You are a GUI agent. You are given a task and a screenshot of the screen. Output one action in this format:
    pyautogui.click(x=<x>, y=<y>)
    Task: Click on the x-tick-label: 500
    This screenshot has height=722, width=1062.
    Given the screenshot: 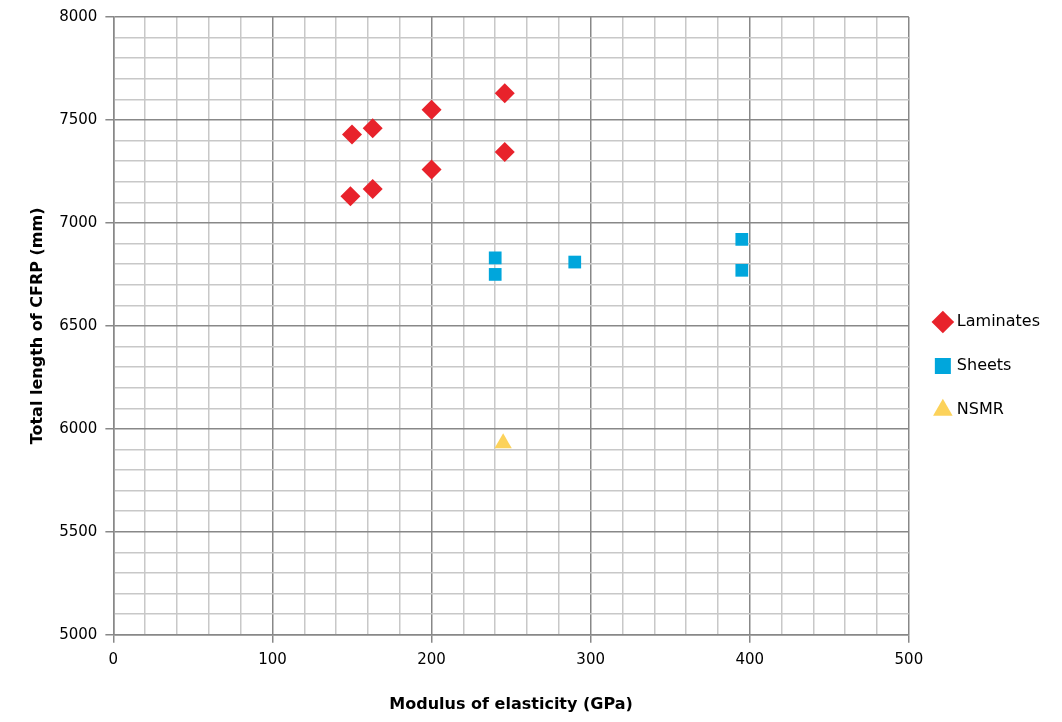 What is the action you would take?
    pyautogui.click(x=909, y=658)
    